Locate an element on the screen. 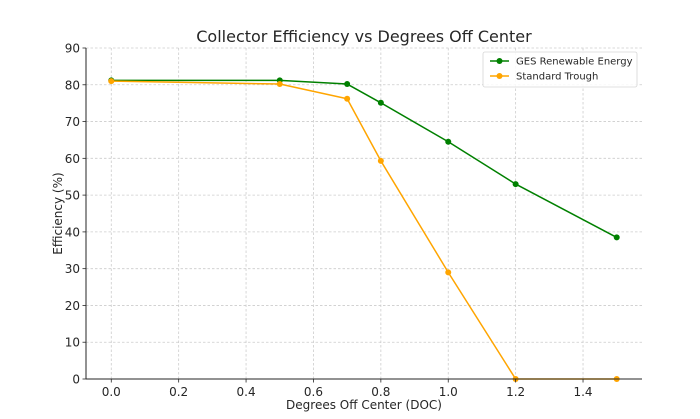 The image size is (700, 419). y-ticks: 0 10 20 30 40 50 60 70 80 90 is located at coordinates (75, 214).